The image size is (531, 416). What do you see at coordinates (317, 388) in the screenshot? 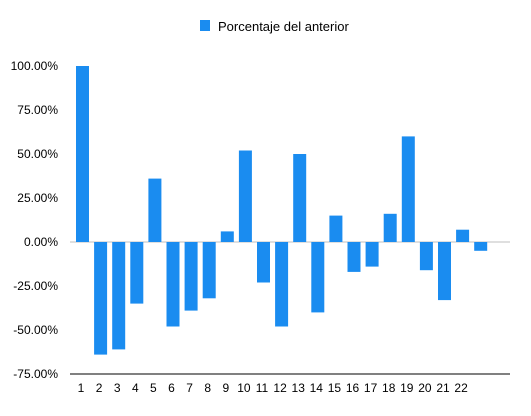
I see `x-tick-label: 14` at bounding box center [317, 388].